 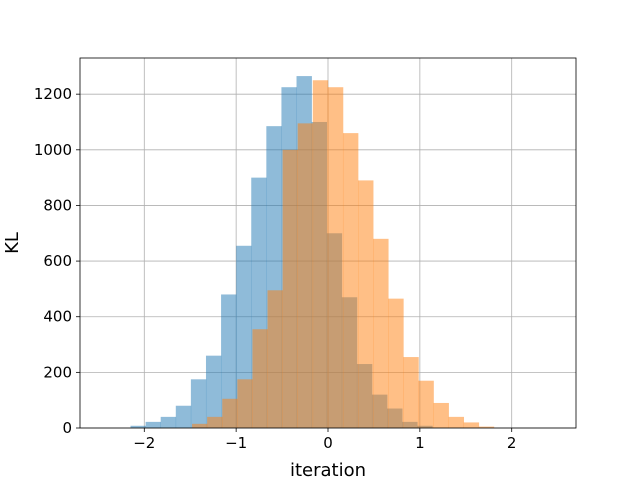 I want to click on y-tick-label-1: 200, so click(x=57, y=372).